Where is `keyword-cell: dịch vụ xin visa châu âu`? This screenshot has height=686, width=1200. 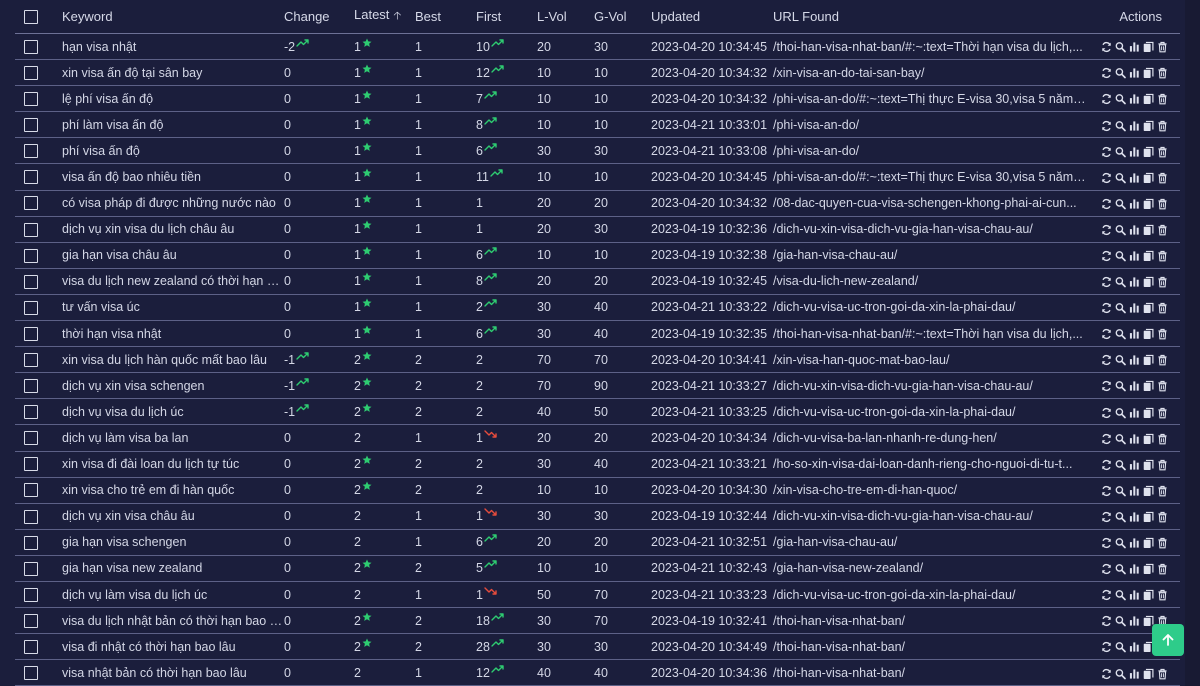
keyword-cell: dịch vụ xin visa châu âu is located at coordinates (173, 516).